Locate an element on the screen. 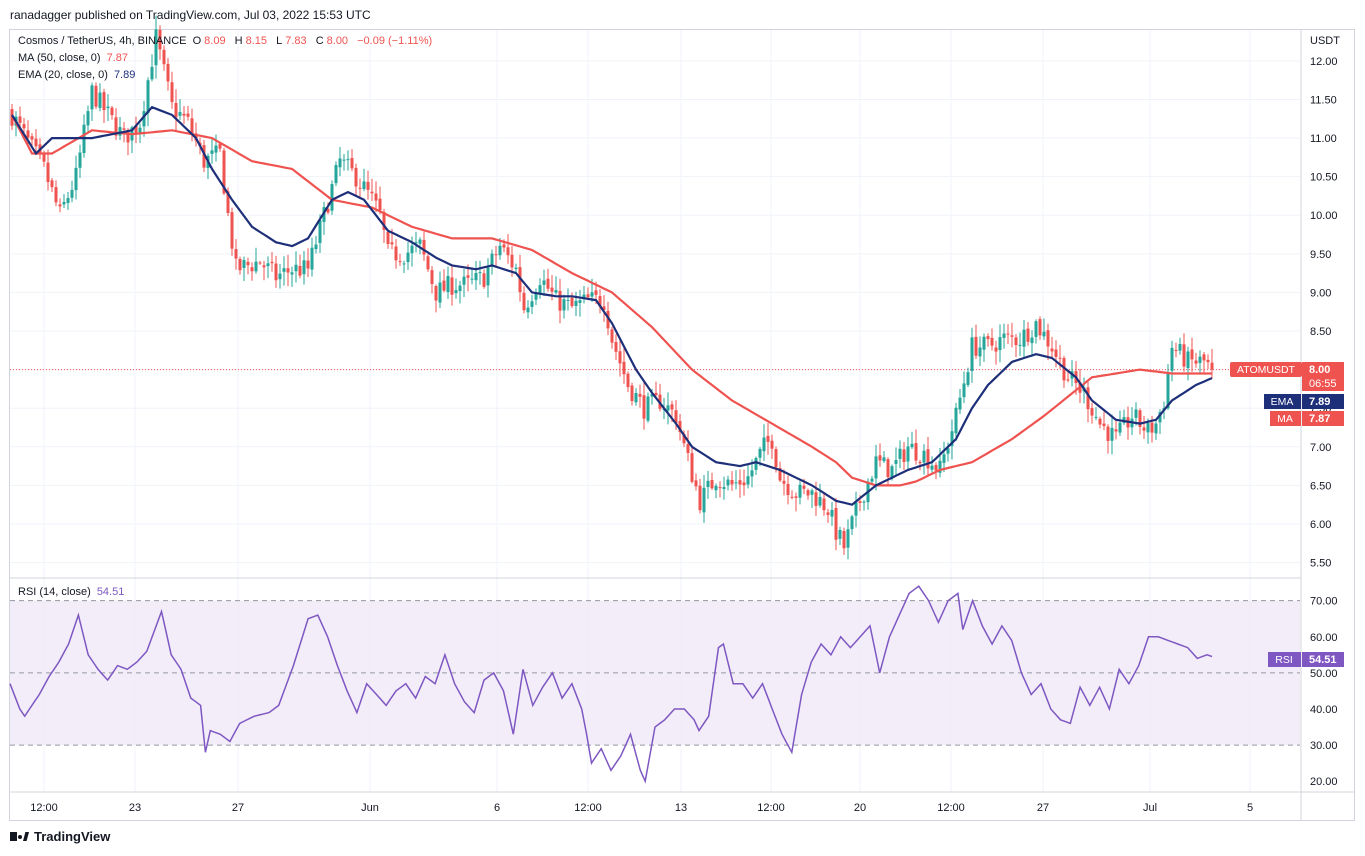 The width and height of the screenshot is (1365, 856). price-tick-label: 11.50 is located at coordinates (1323, 100).